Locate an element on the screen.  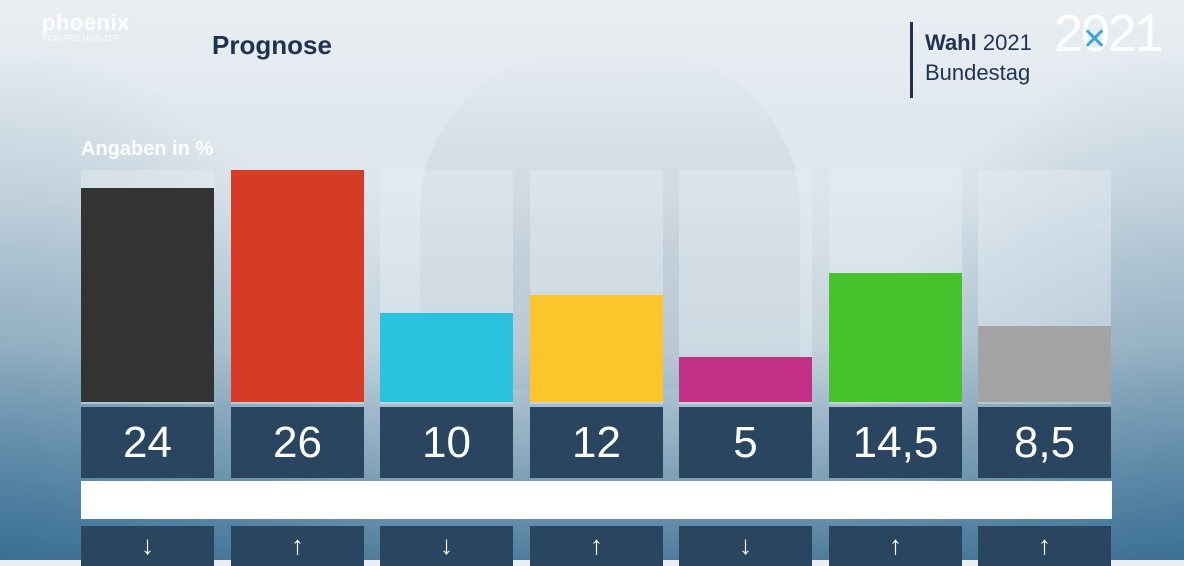
bar-grüne is located at coordinates (895, 337).